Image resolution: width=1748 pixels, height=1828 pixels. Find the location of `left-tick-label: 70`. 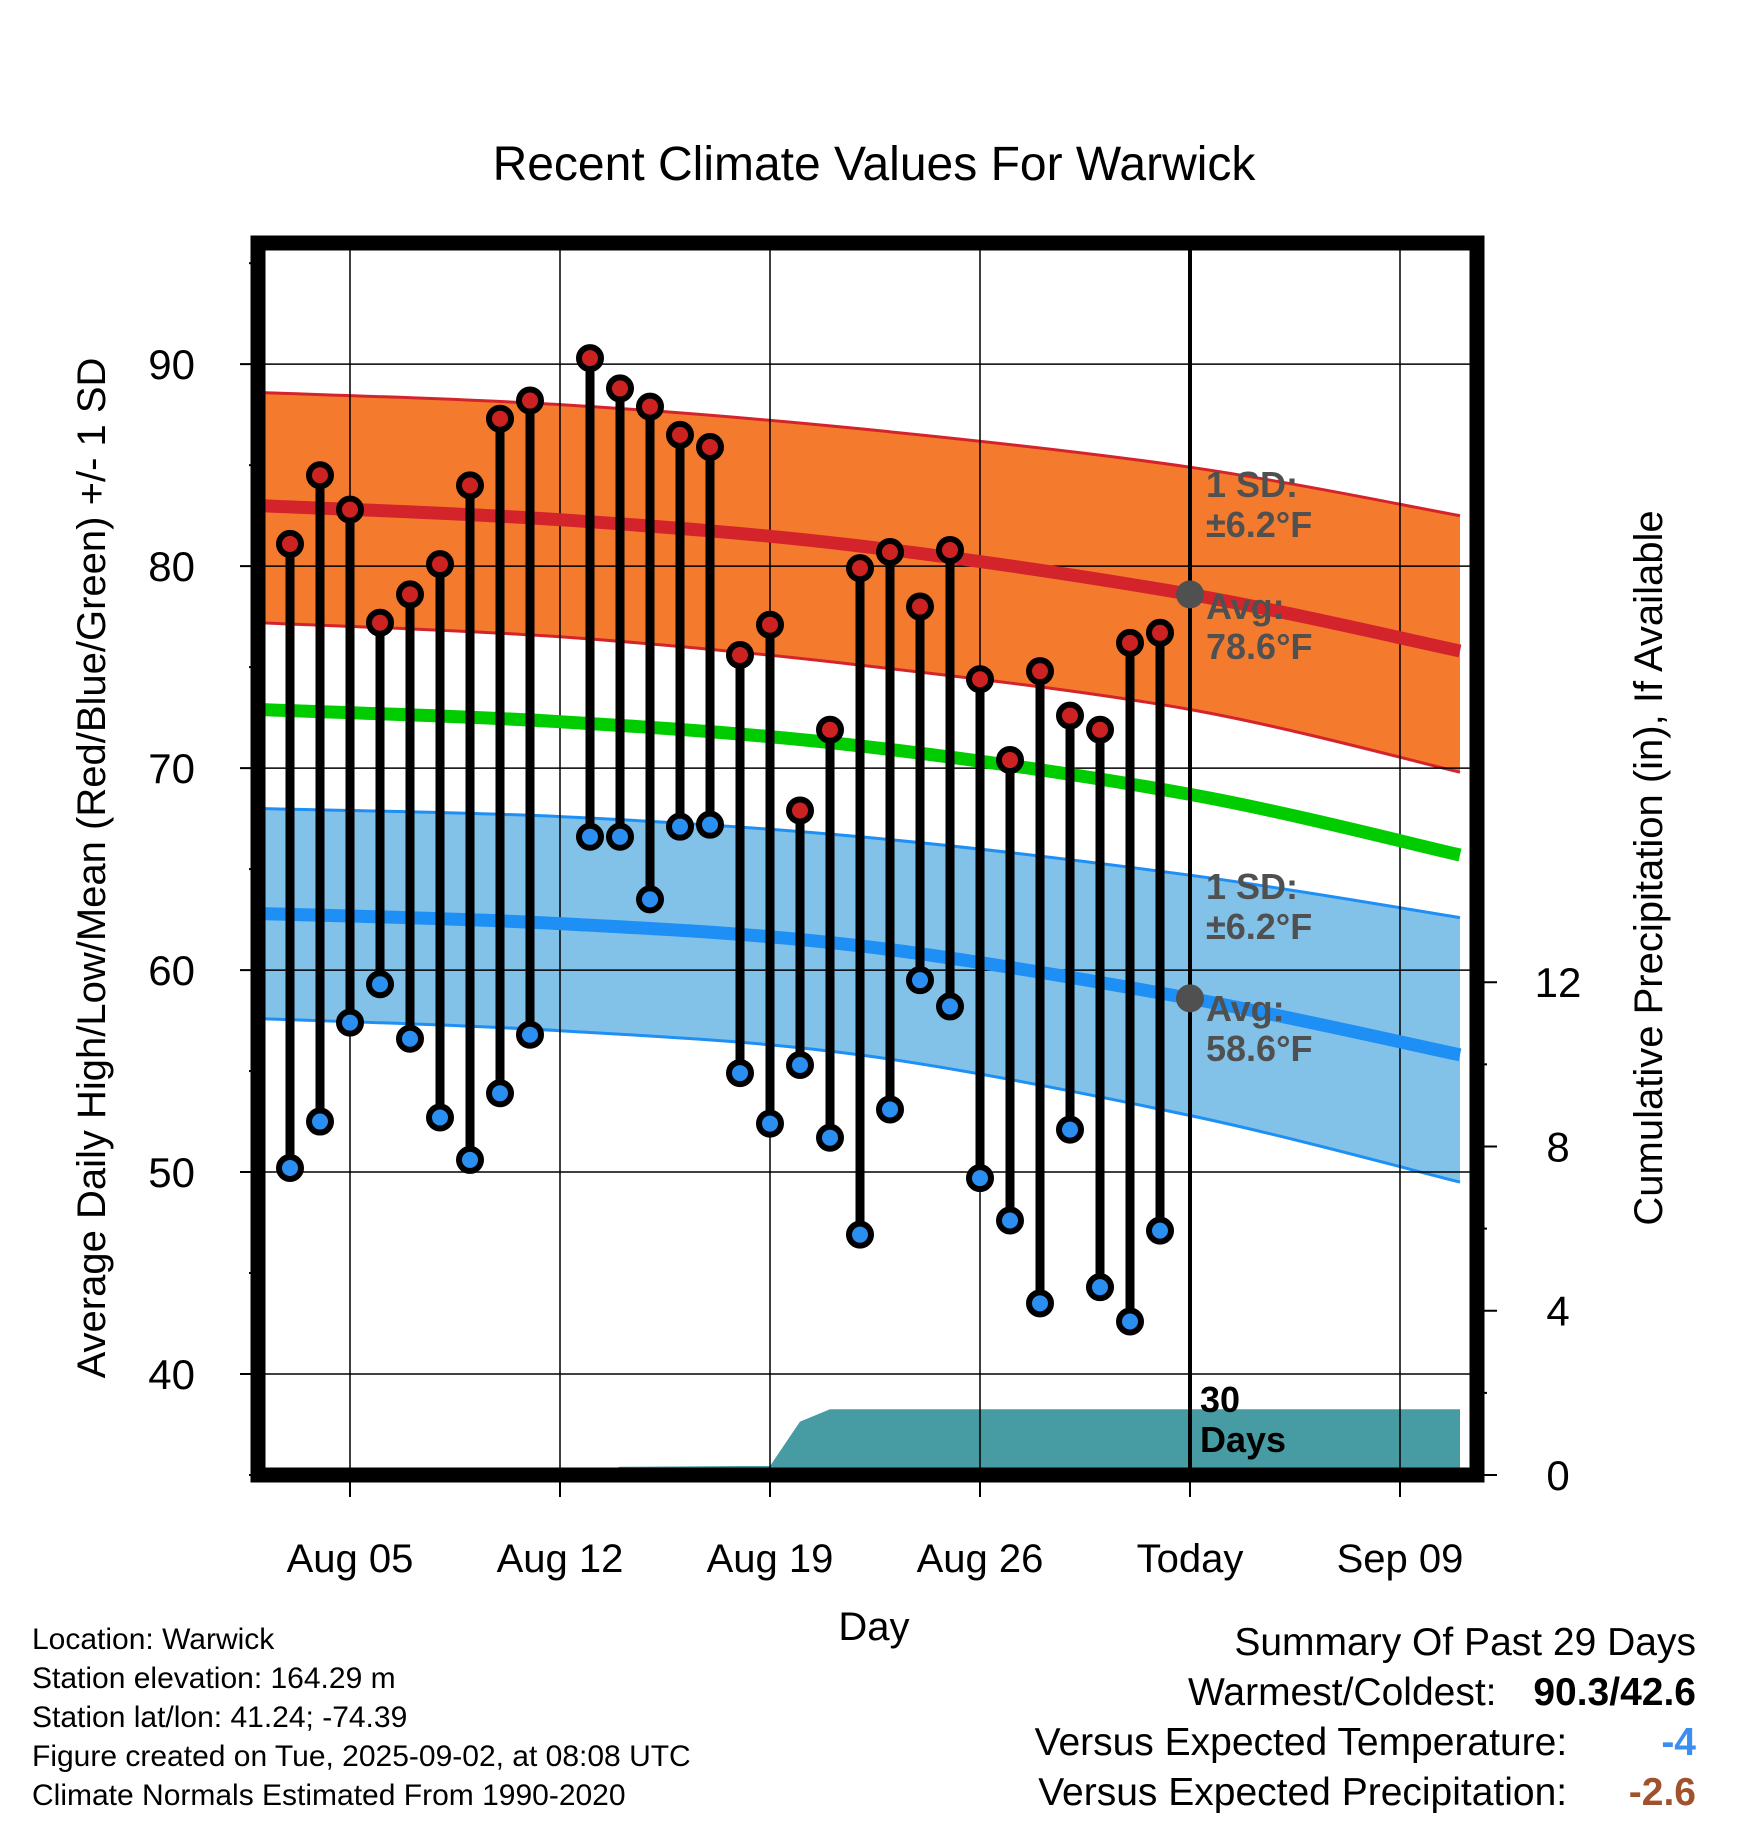

left-tick-label: 70 is located at coordinates (171, 768).